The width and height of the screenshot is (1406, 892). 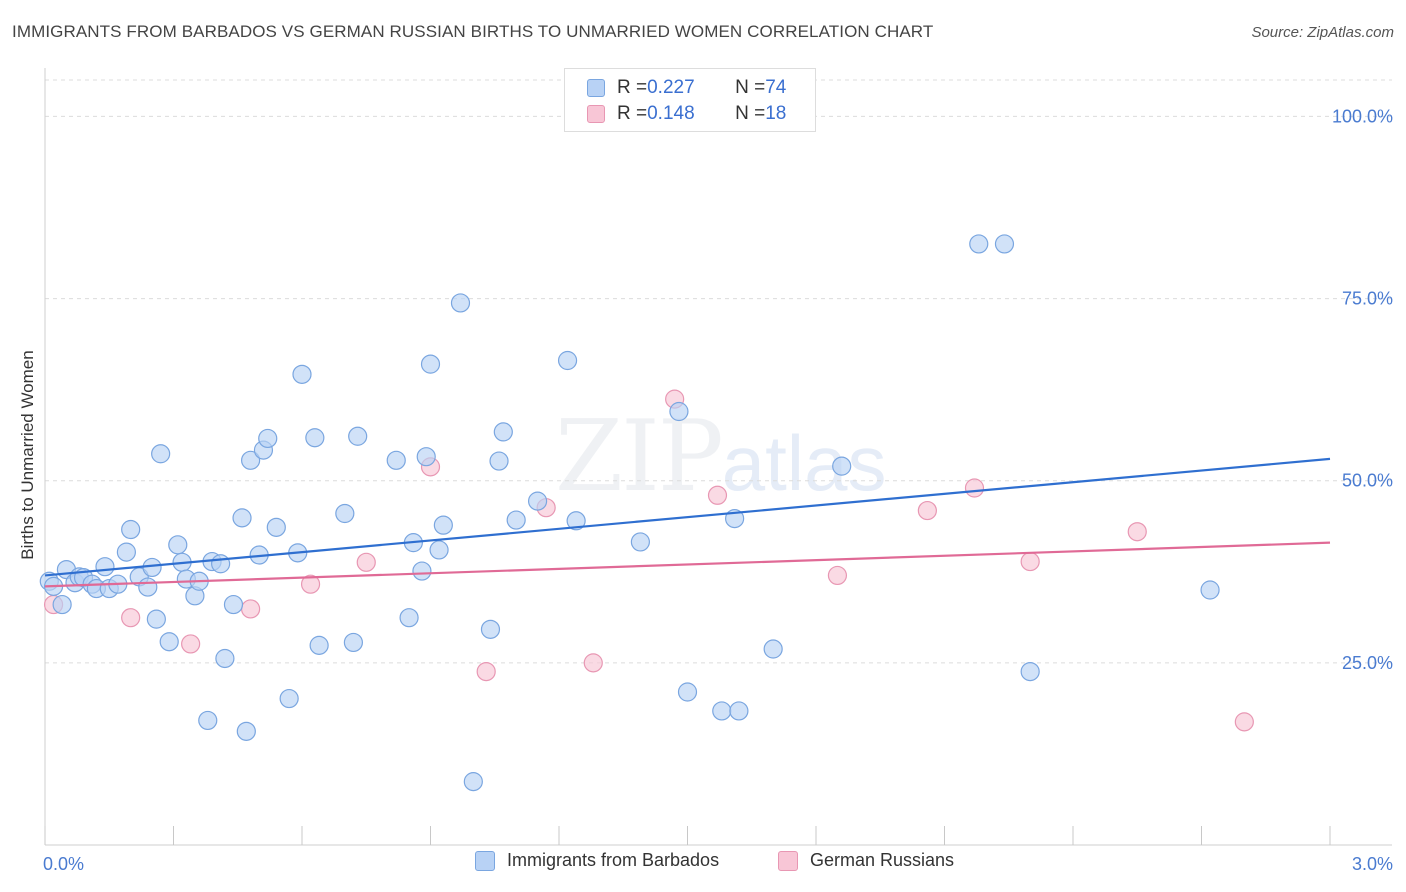 I want to click on n-value: 18, so click(x=776, y=113).